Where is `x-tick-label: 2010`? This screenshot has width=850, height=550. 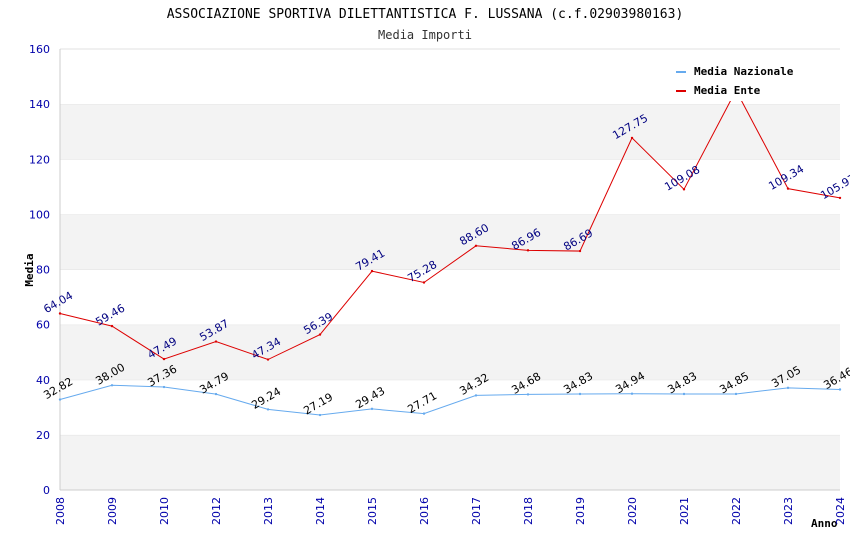
x-tick-label: 2010 is located at coordinates (164, 511).